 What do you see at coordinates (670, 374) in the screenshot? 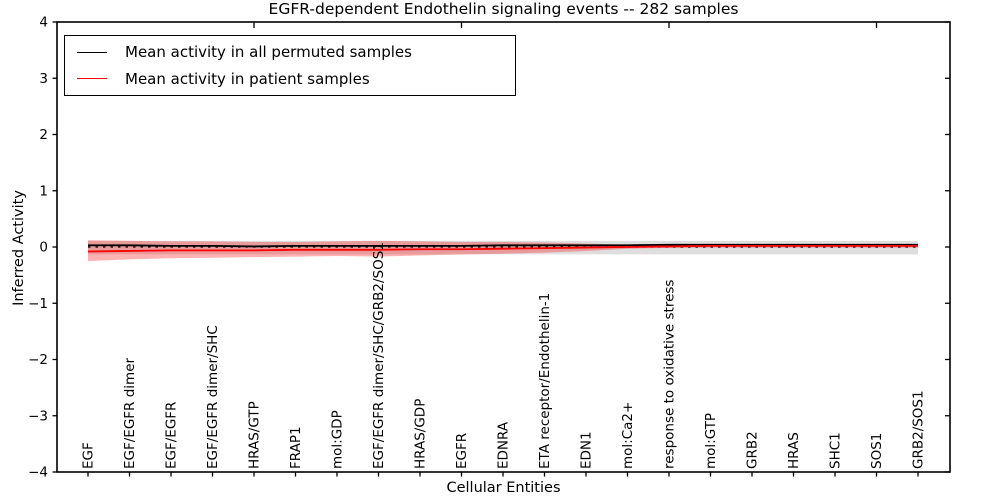
I see `x-tick-label: response to oxidative stress` at bounding box center [670, 374].